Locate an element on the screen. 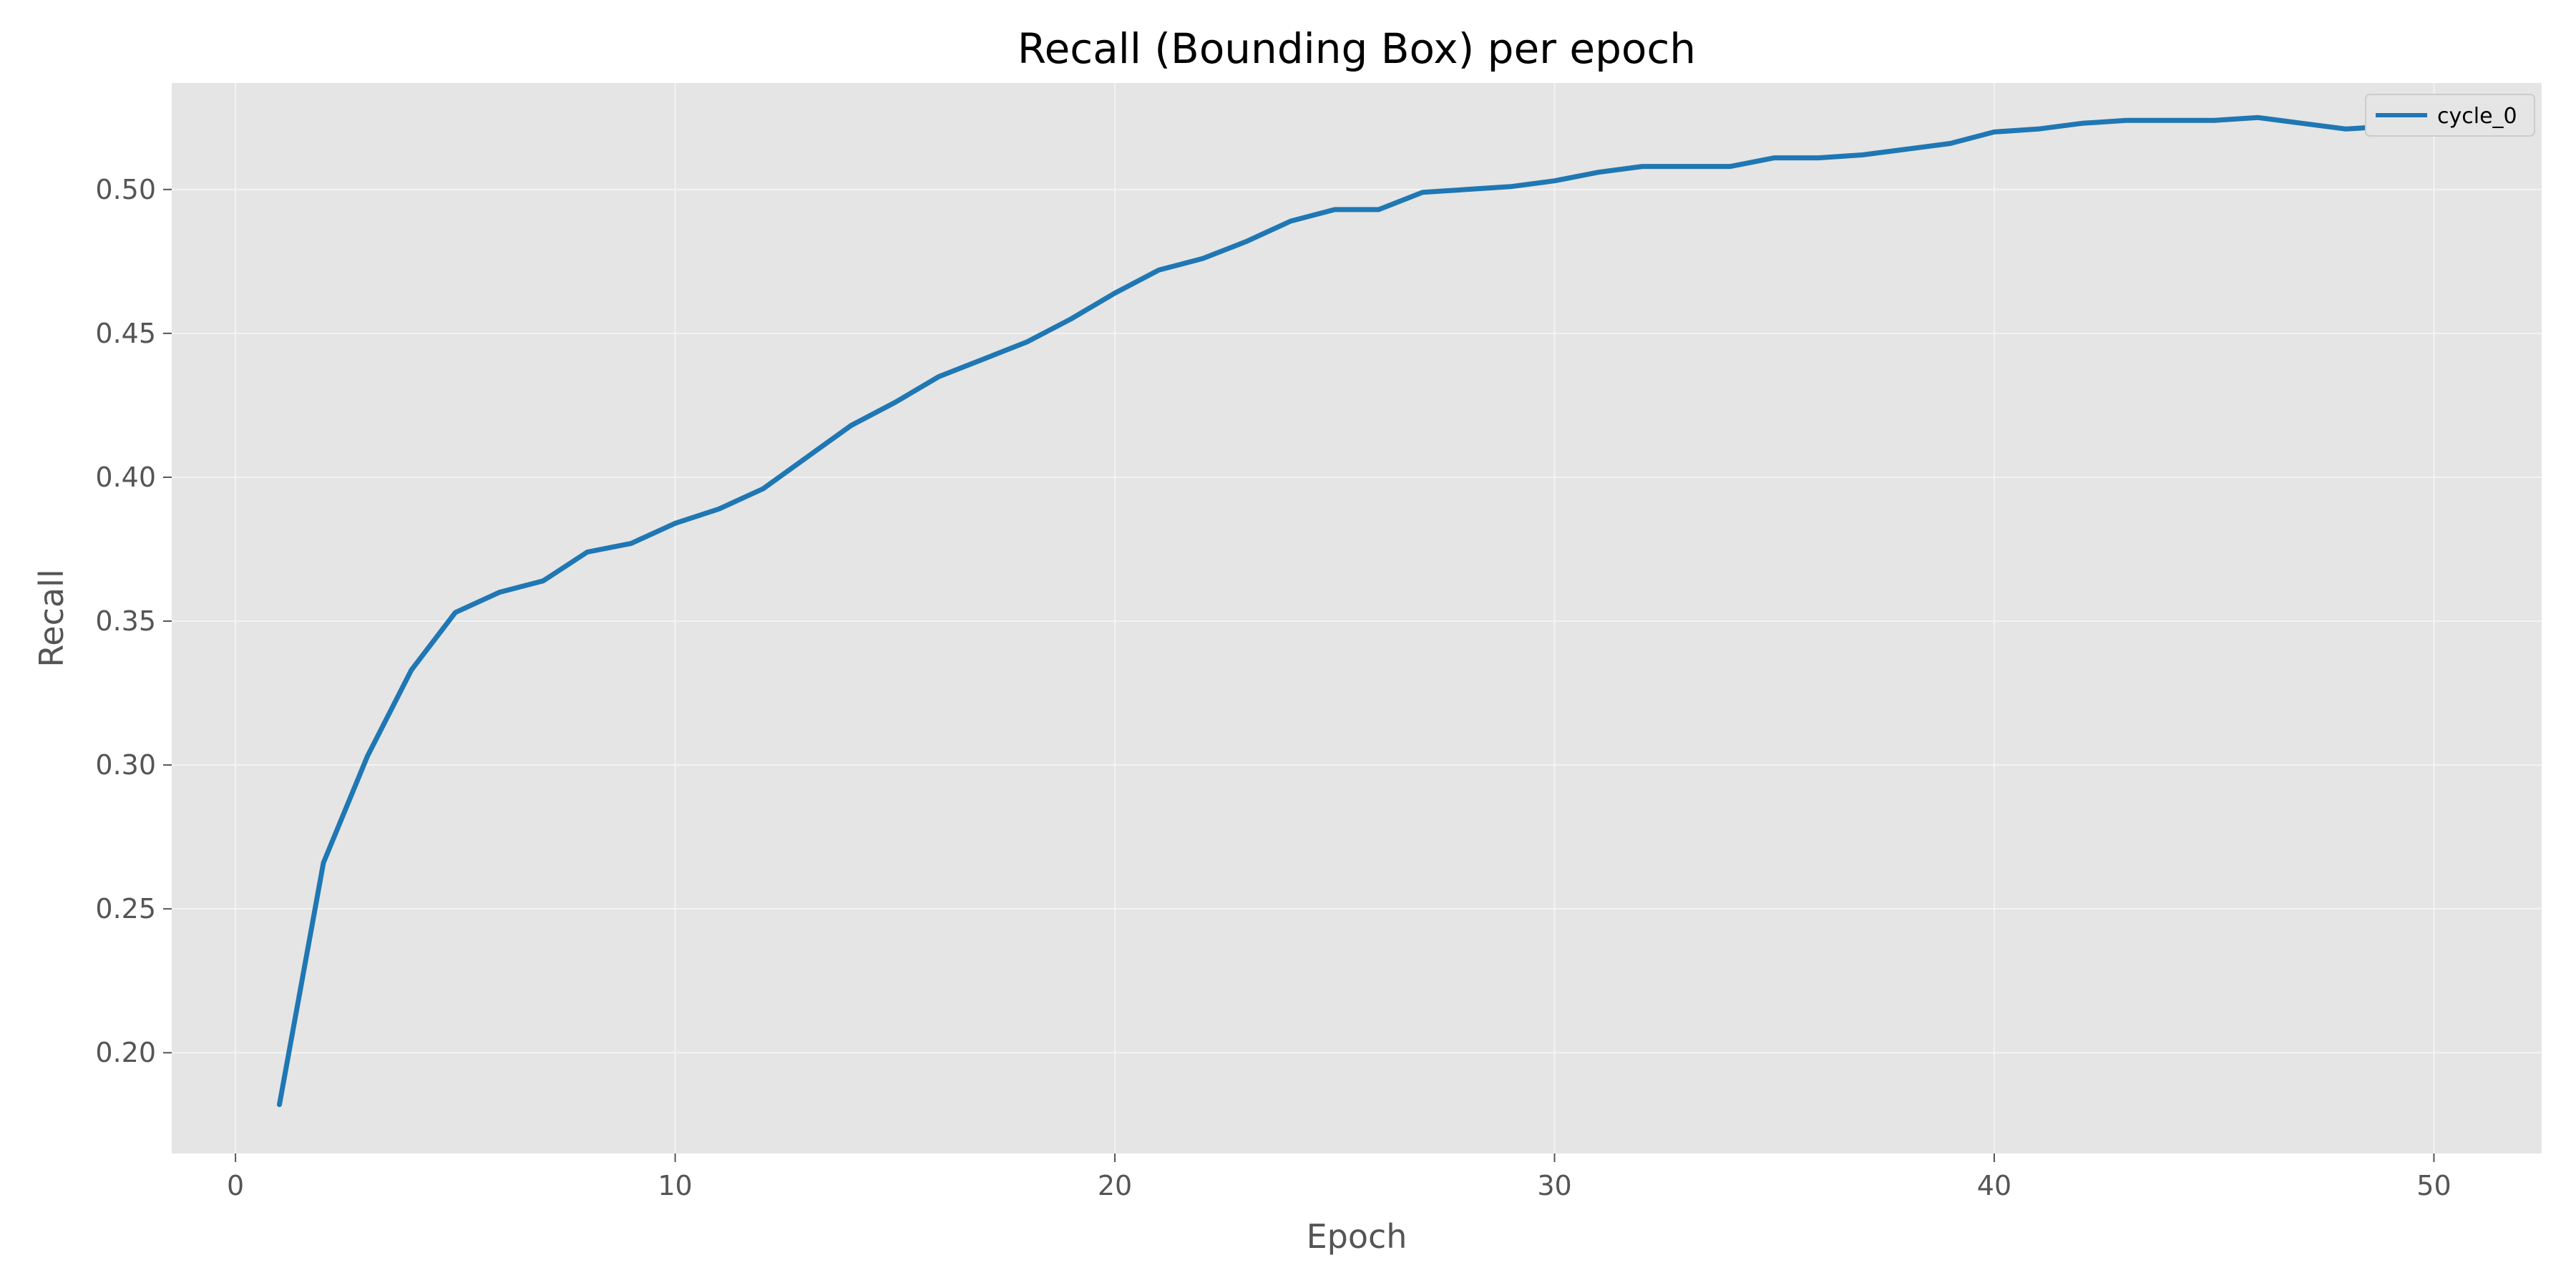  x-tick-label: 0 is located at coordinates (235, 1185).